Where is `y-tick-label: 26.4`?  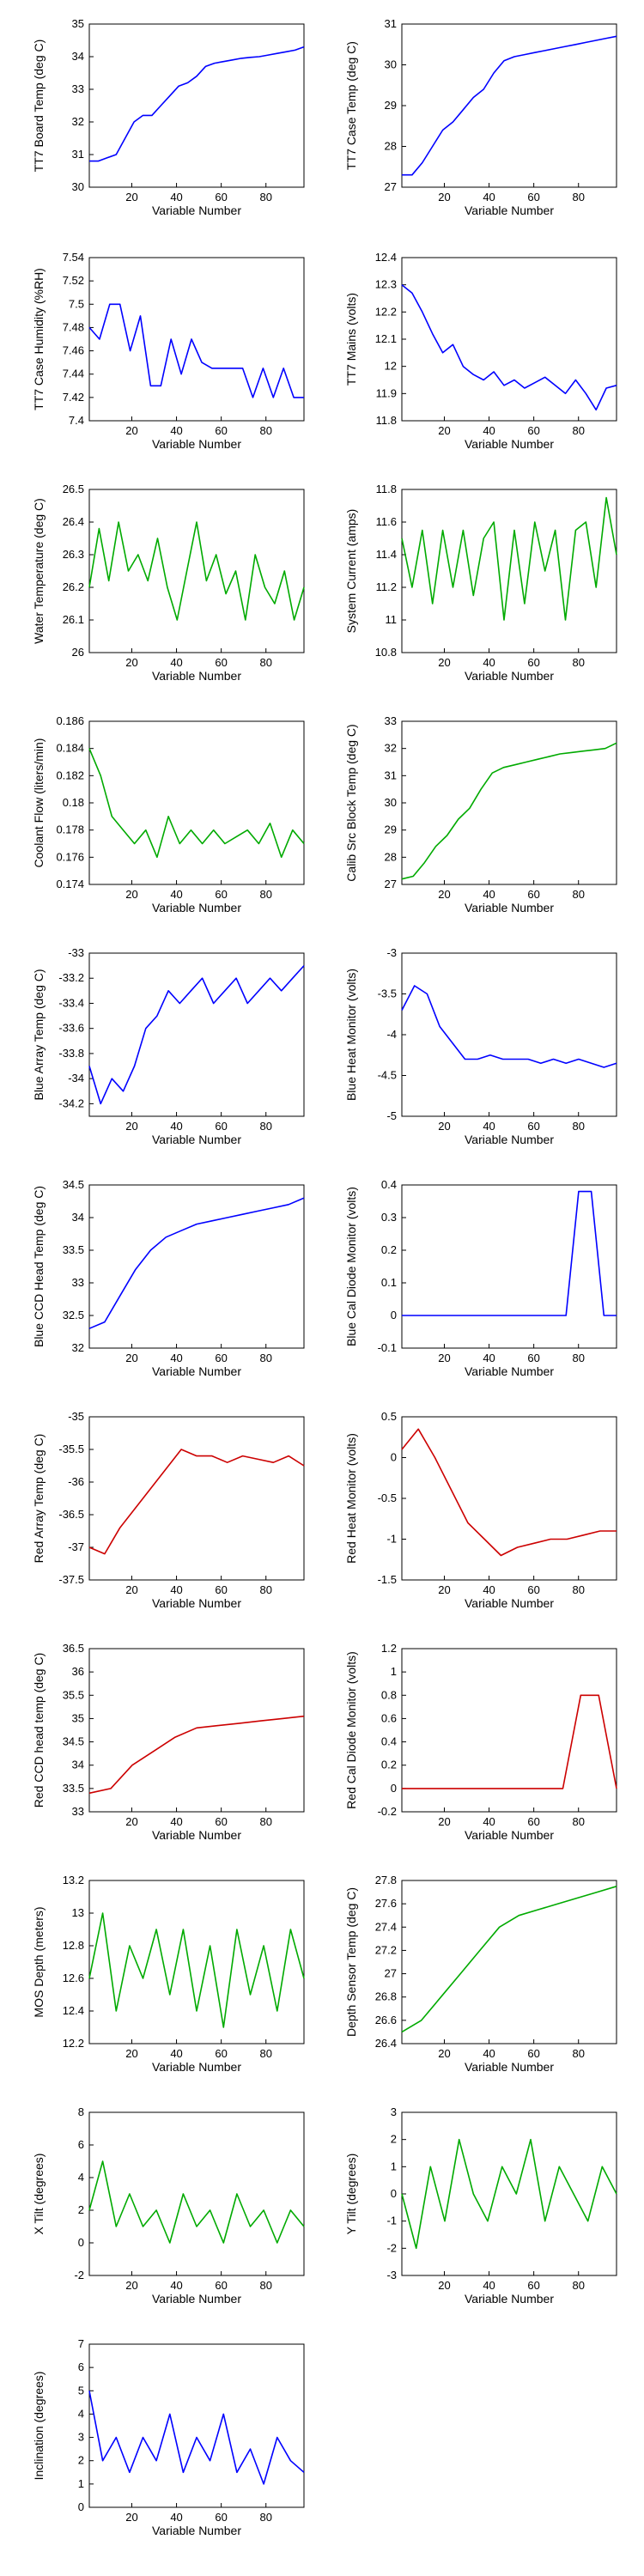 y-tick-label: 26.4 is located at coordinates (74, 521).